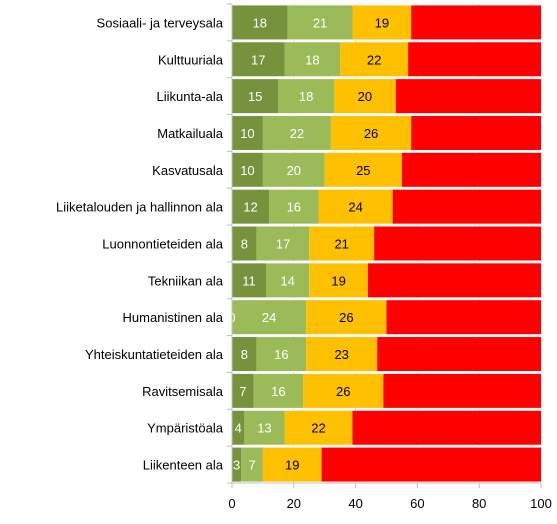 Image resolution: width=557 pixels, height=524 pixels. What do you see at coordinates (173, 317) in the screenshot?
I see `category-label: Humanistinen ala` at bounding box center [173, 317].